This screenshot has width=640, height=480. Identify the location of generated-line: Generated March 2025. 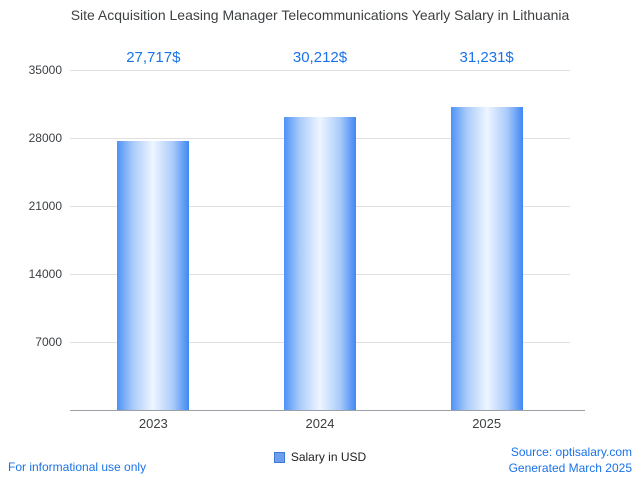
(570, 468).